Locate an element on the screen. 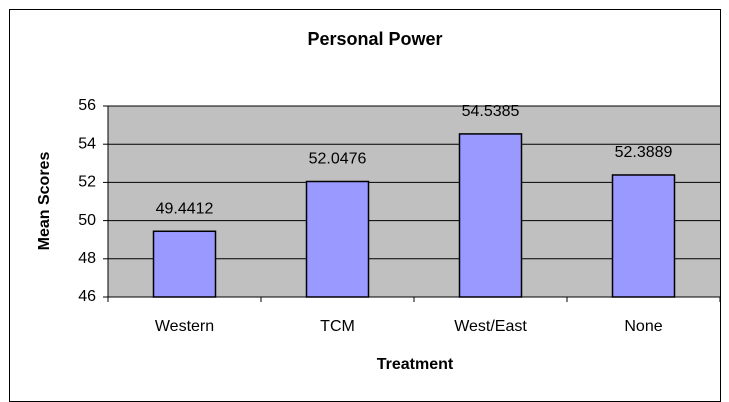 The width and height of the screenshot is (729, 402). x-tick-label: Western is located at coordinates (184, 326).